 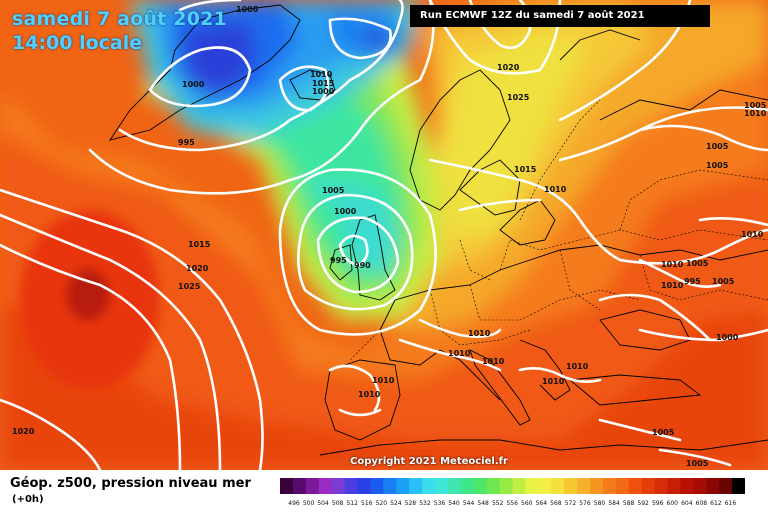 I want to click on copyright: Copyright 2021 Meteociel.fr, so click(x=429, y=461).